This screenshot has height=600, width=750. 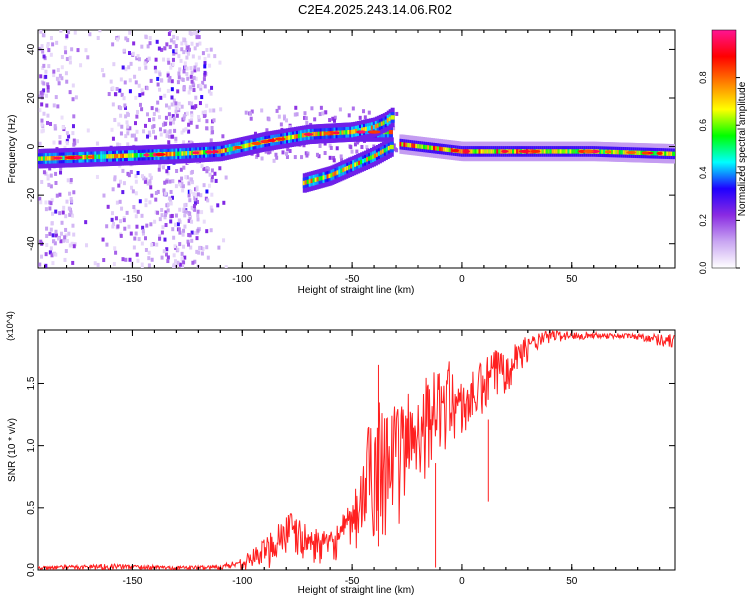 What do you see at coordinates (242, 581) in the screenshot?
I see `x-tick-label: -100` at bounding box center [242, 581].